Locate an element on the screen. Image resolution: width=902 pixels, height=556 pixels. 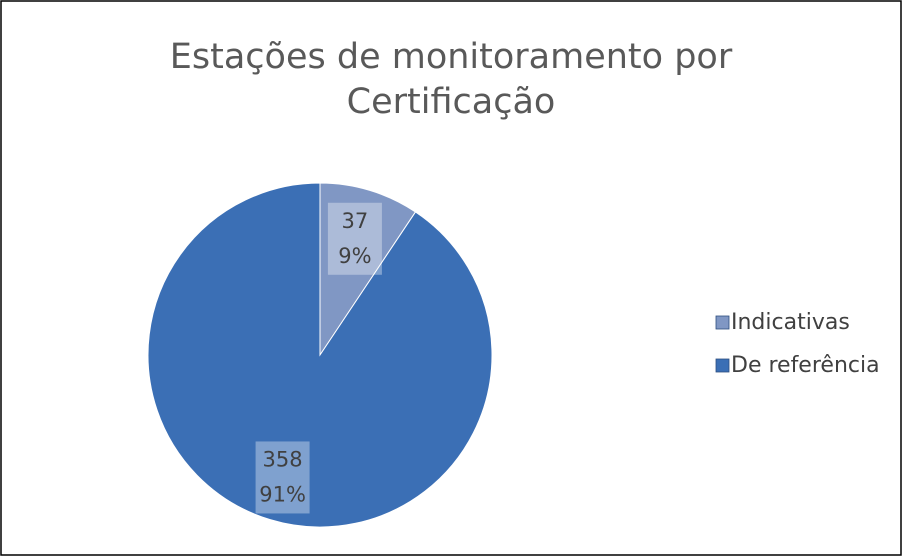
data-label: 9% is located at coordinates (354, 256).